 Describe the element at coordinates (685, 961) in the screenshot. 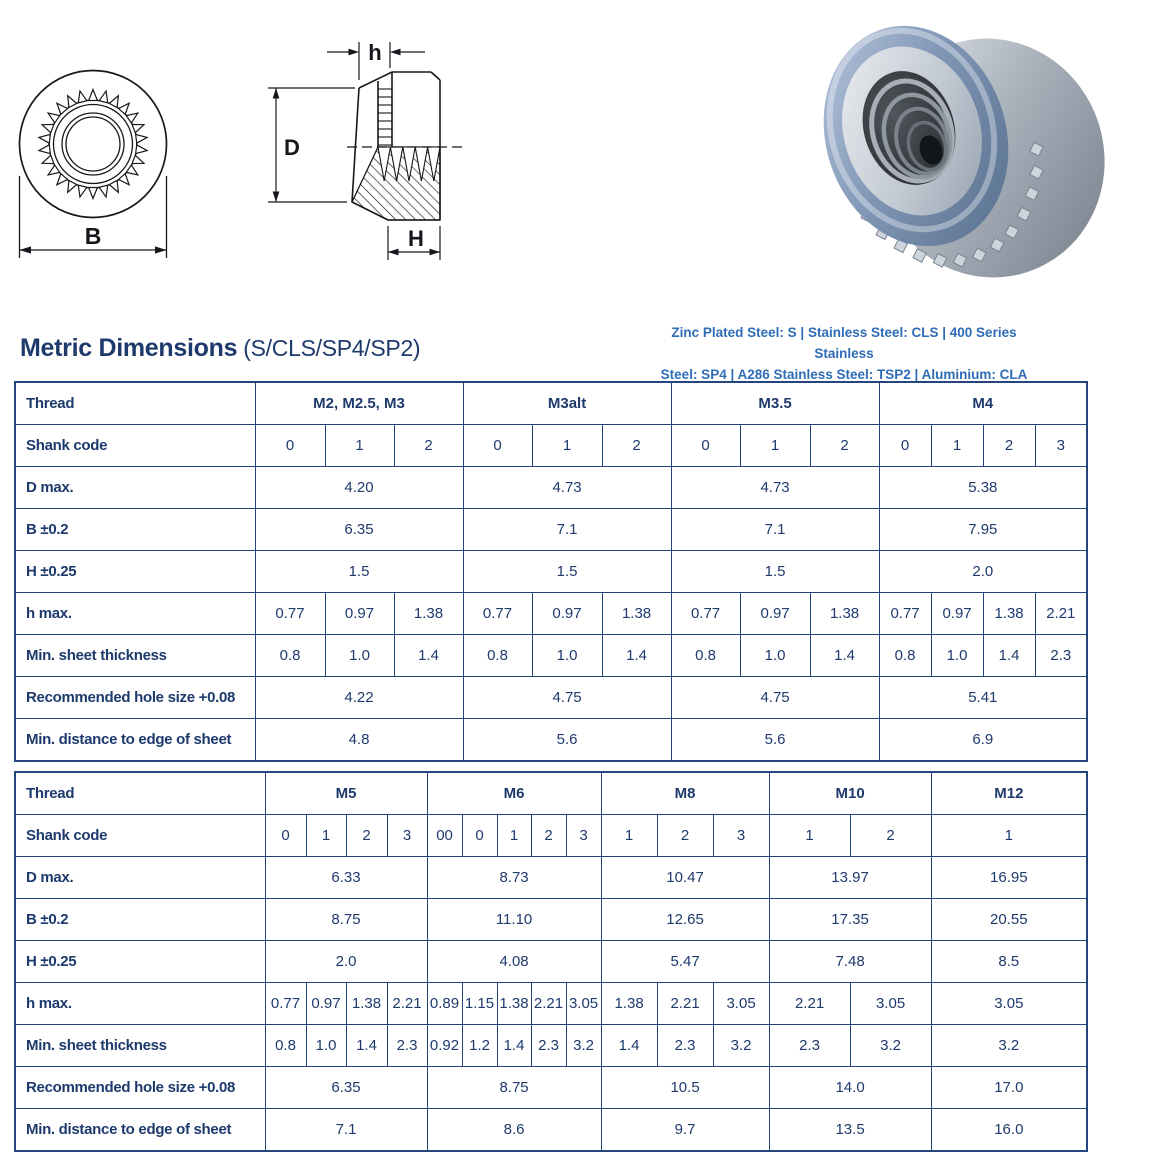

I see `cell: 5.47` at that location.